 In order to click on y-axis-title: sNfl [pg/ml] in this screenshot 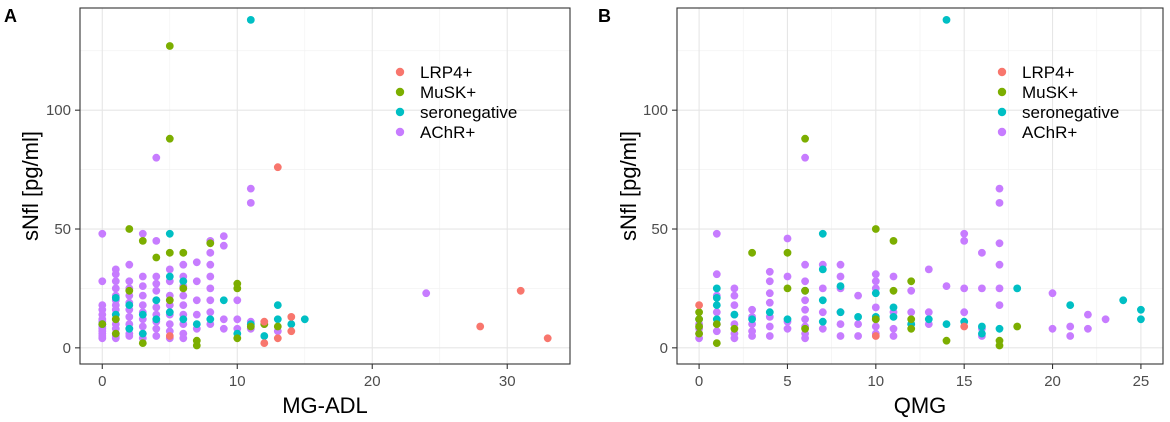, I will do `click(30, 186)`.